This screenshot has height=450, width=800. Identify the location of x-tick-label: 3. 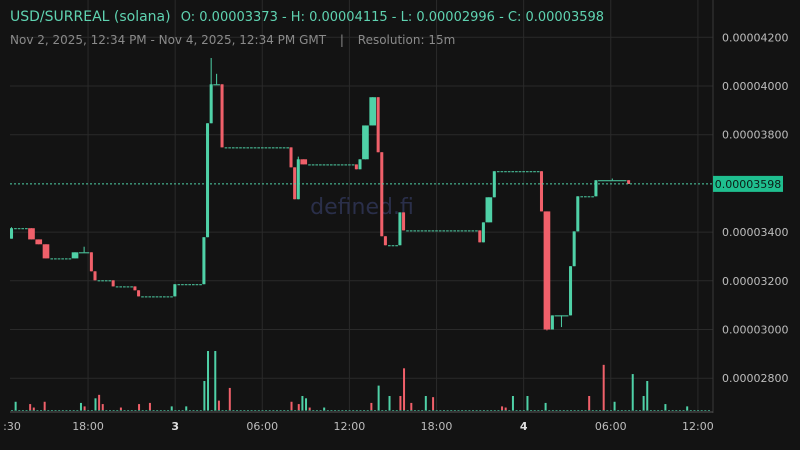
(175, 426).